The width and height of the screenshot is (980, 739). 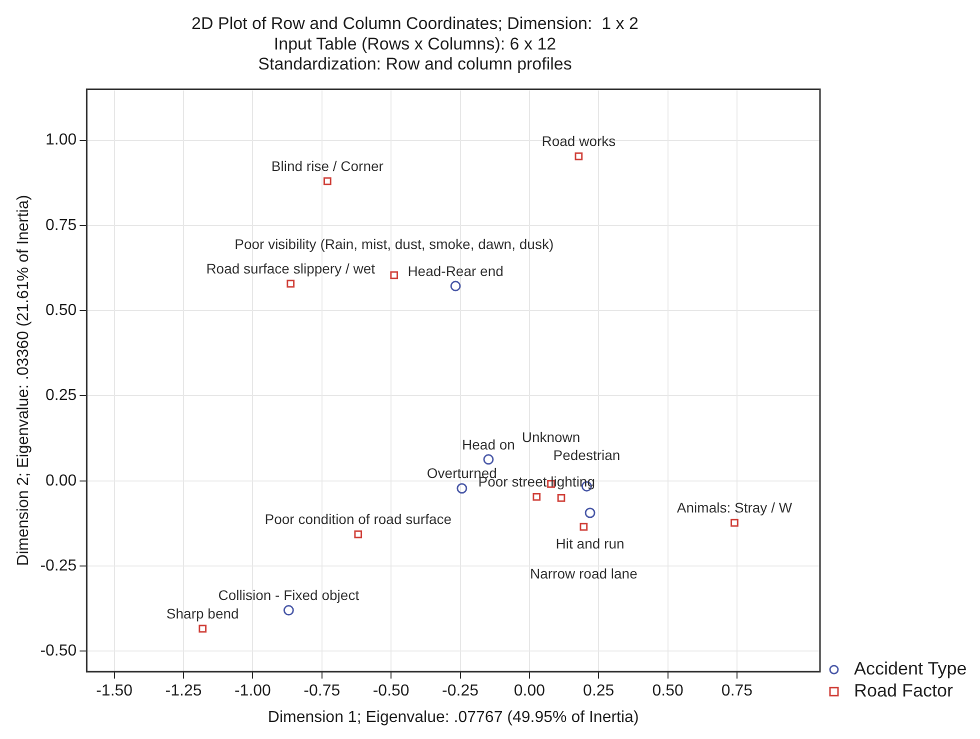 What do you see at coordinates (734, 508) in the screenshot?
I see `annotation: Animals: Stray / W` at bounding box center [734, 508].